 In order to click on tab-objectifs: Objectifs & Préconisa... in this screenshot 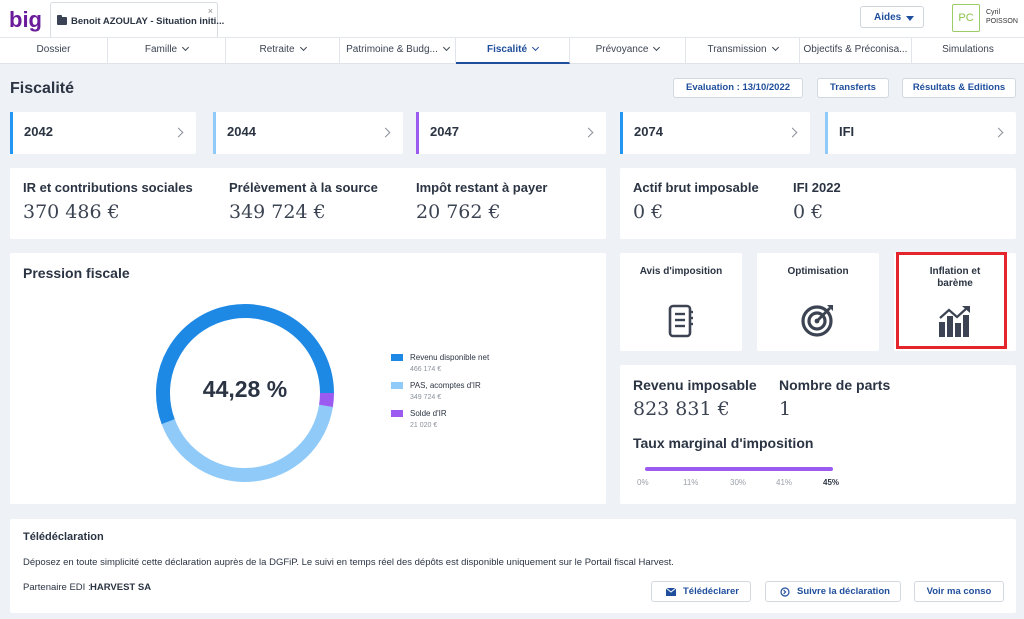, I will do `click(856, 51)`.